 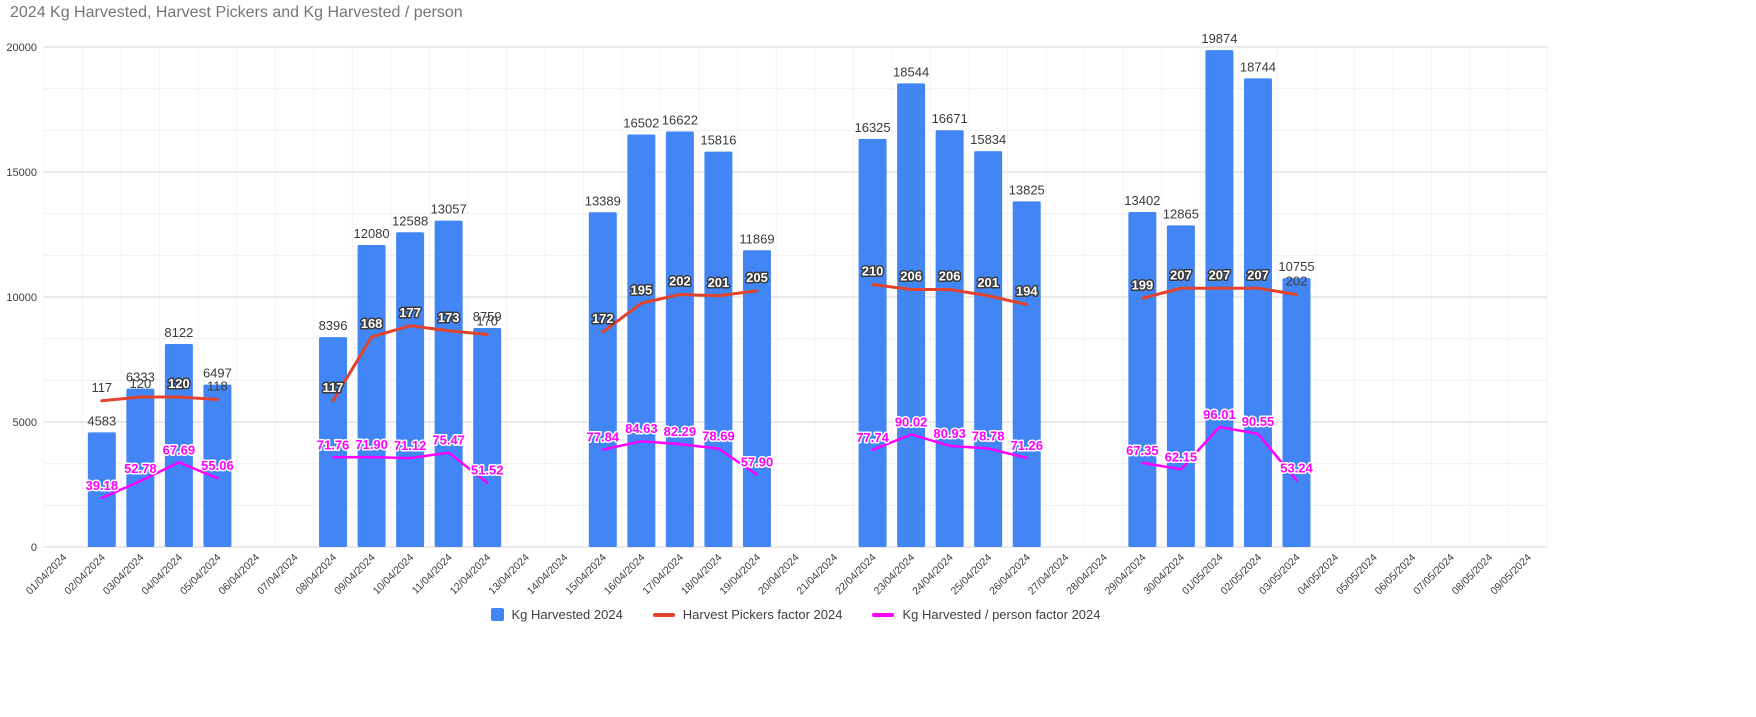 What do you see at coordinates (1026, 445) in the screenshot?
I see `kg-per-person-value-label: 71.26` at bounding box center [1026, 445].